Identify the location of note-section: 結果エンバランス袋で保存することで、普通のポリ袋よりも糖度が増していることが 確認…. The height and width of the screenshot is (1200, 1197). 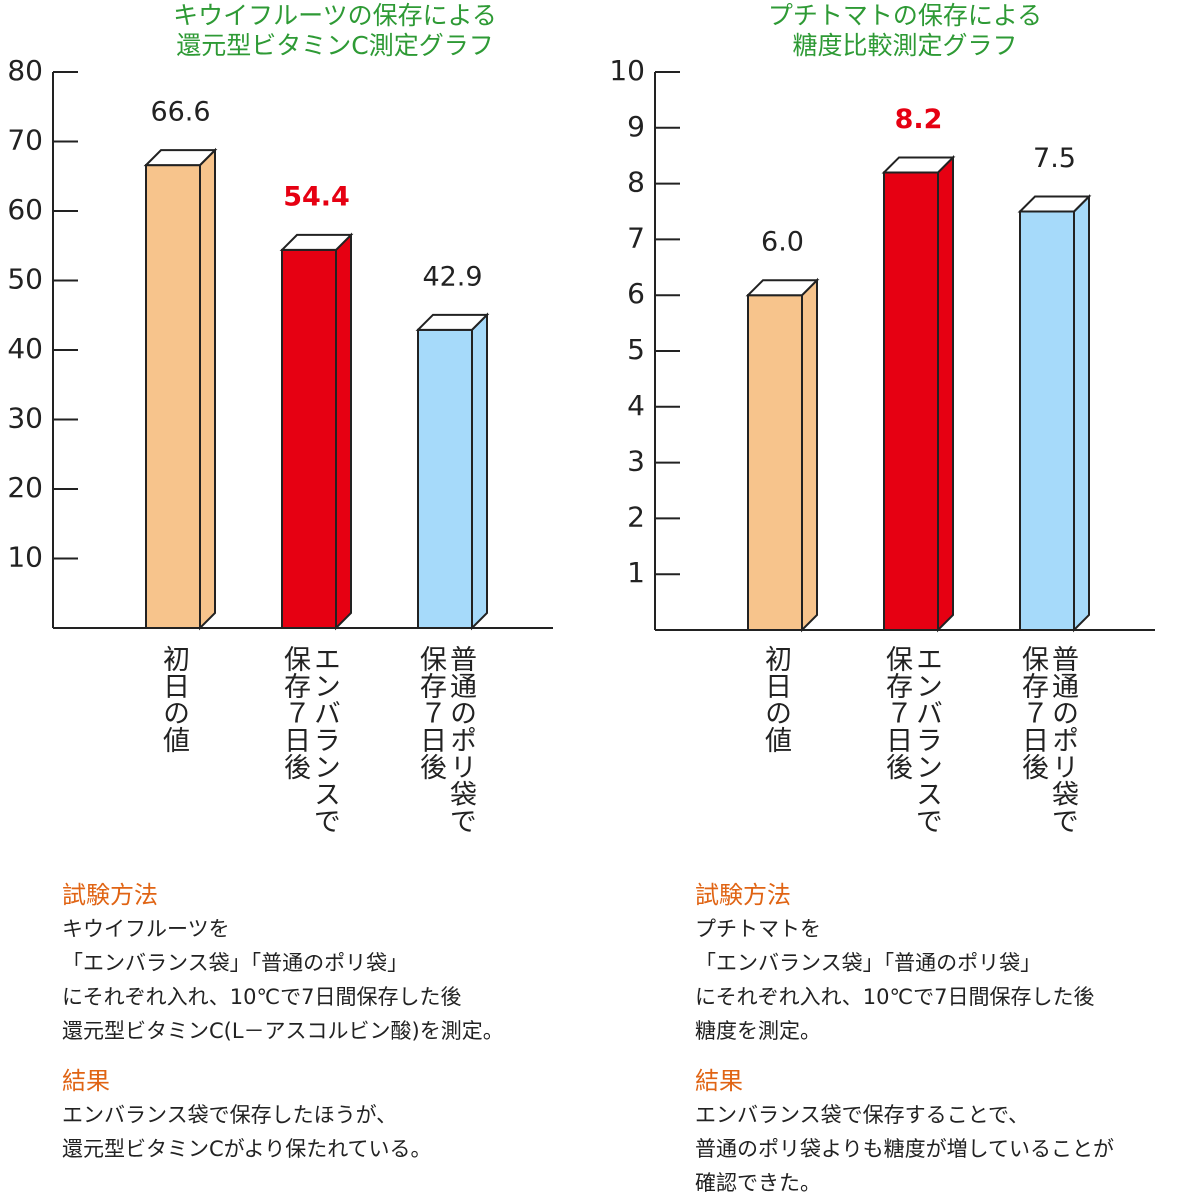
(904, 1132).